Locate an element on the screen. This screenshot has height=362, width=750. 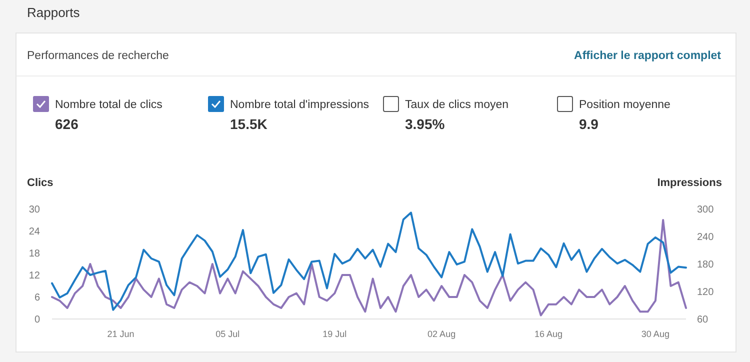
y2-tick-label: 120 is located at coordinates (705, 292).